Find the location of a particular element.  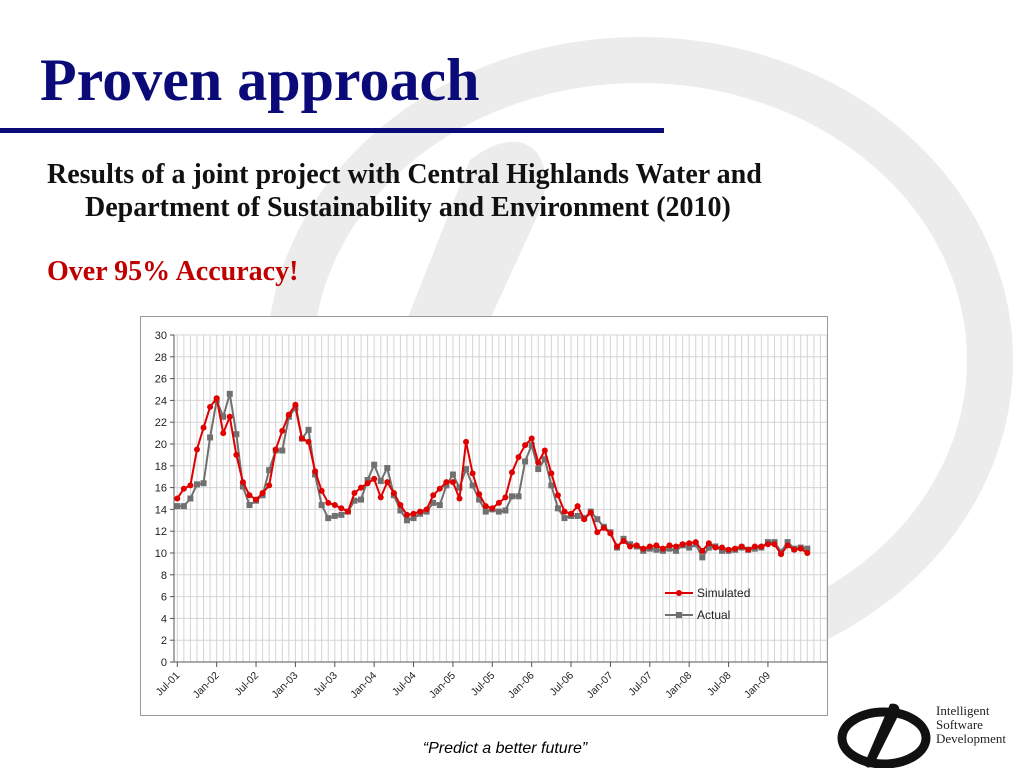

y-tick-label: 28 is located at coordinates (161, 358).